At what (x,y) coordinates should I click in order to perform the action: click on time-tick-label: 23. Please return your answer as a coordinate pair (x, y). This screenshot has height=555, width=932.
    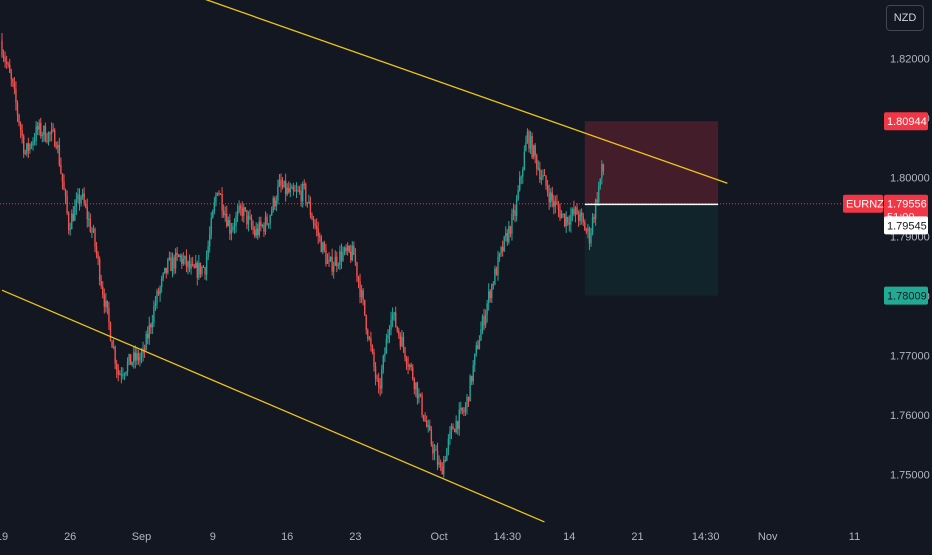
    Looking at the image, I should click on (355, 537).